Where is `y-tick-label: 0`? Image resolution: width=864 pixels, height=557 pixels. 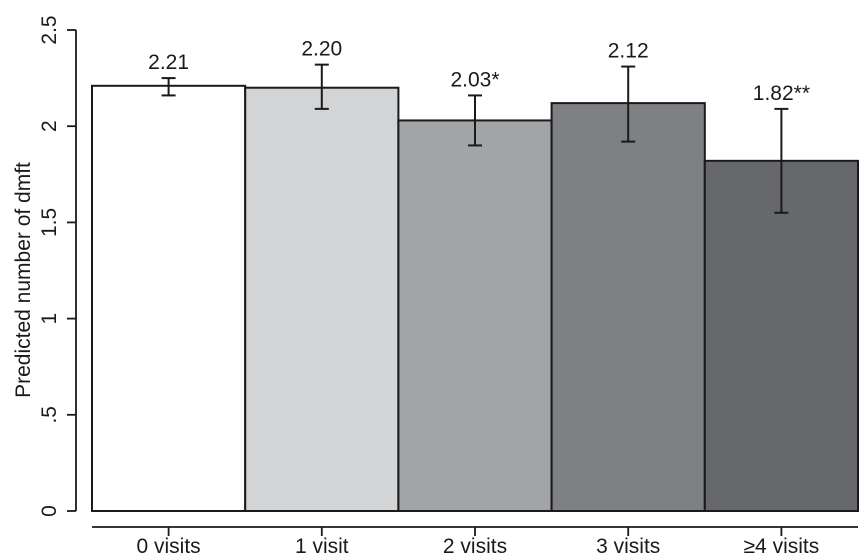 y-tick-label: 0 is located at coordinates (49, 511).